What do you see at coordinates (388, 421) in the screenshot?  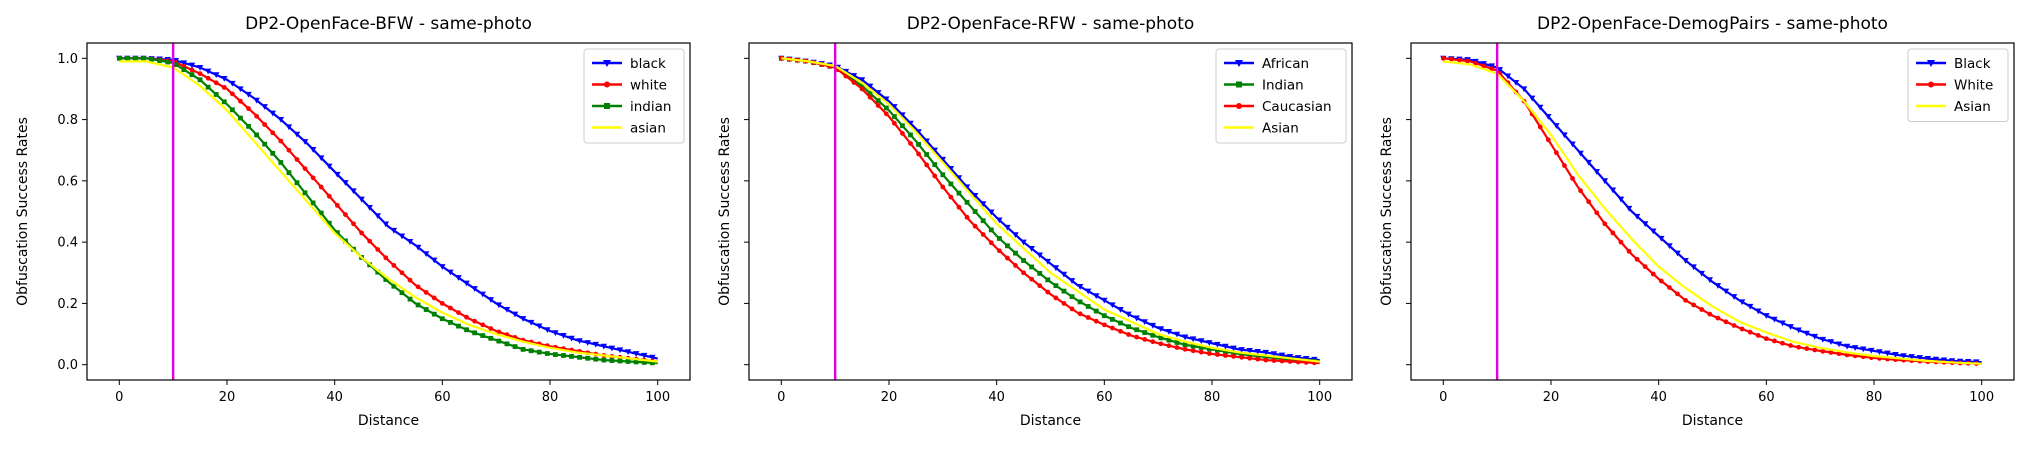 I see `x-axis-label: Distance` at bounding box center [388, 421].